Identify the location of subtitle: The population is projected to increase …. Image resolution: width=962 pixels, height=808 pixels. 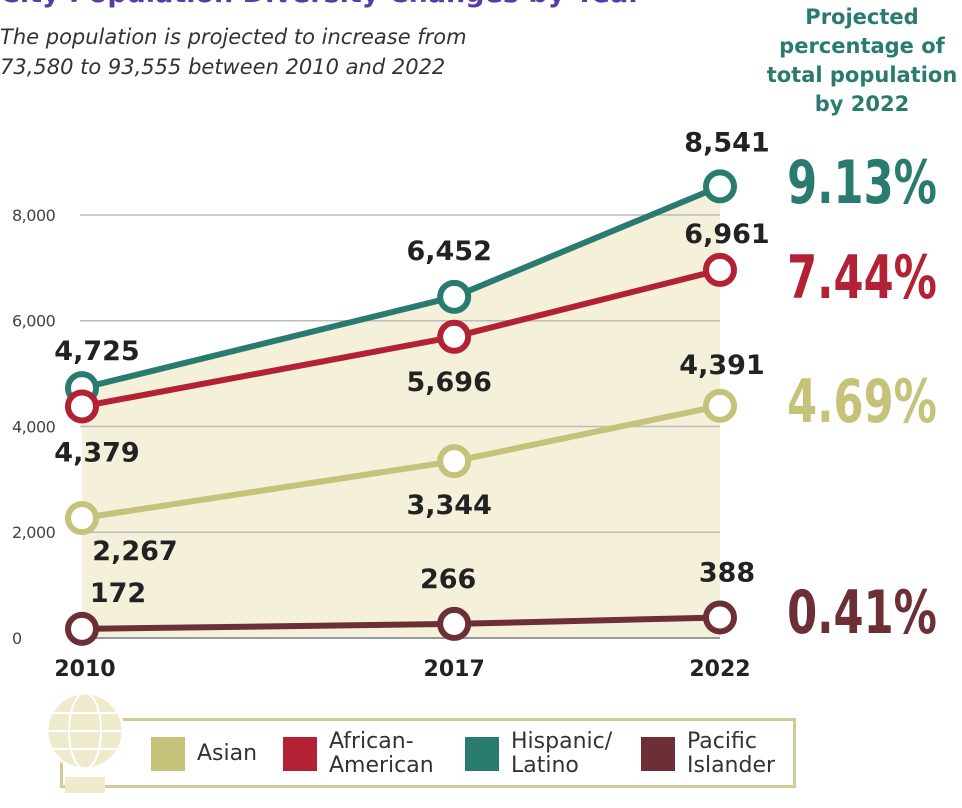
(233, 37).